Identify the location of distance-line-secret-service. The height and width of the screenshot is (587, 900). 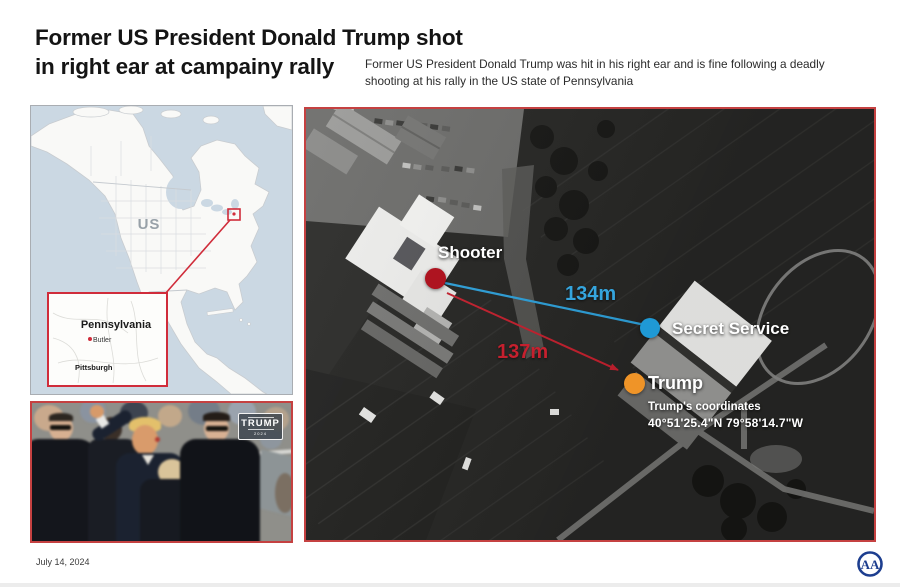
(547, 304).